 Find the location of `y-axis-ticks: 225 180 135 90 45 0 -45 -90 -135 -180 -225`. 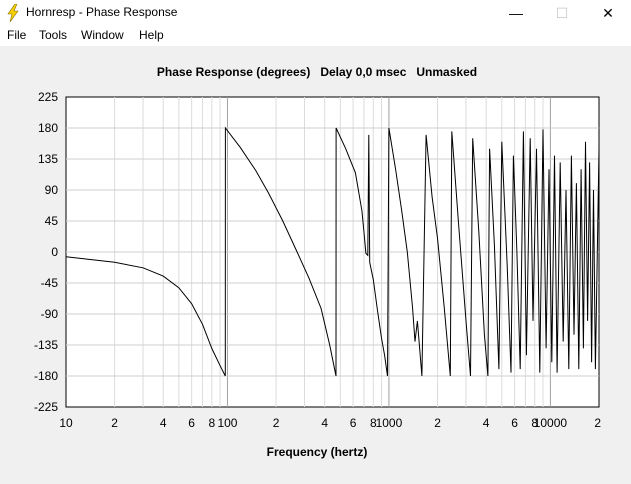

y-axis-ticks: 225 180 135 90 45 0 -45 -90 -135 -180 -225 is located at coordinates (46, 252).